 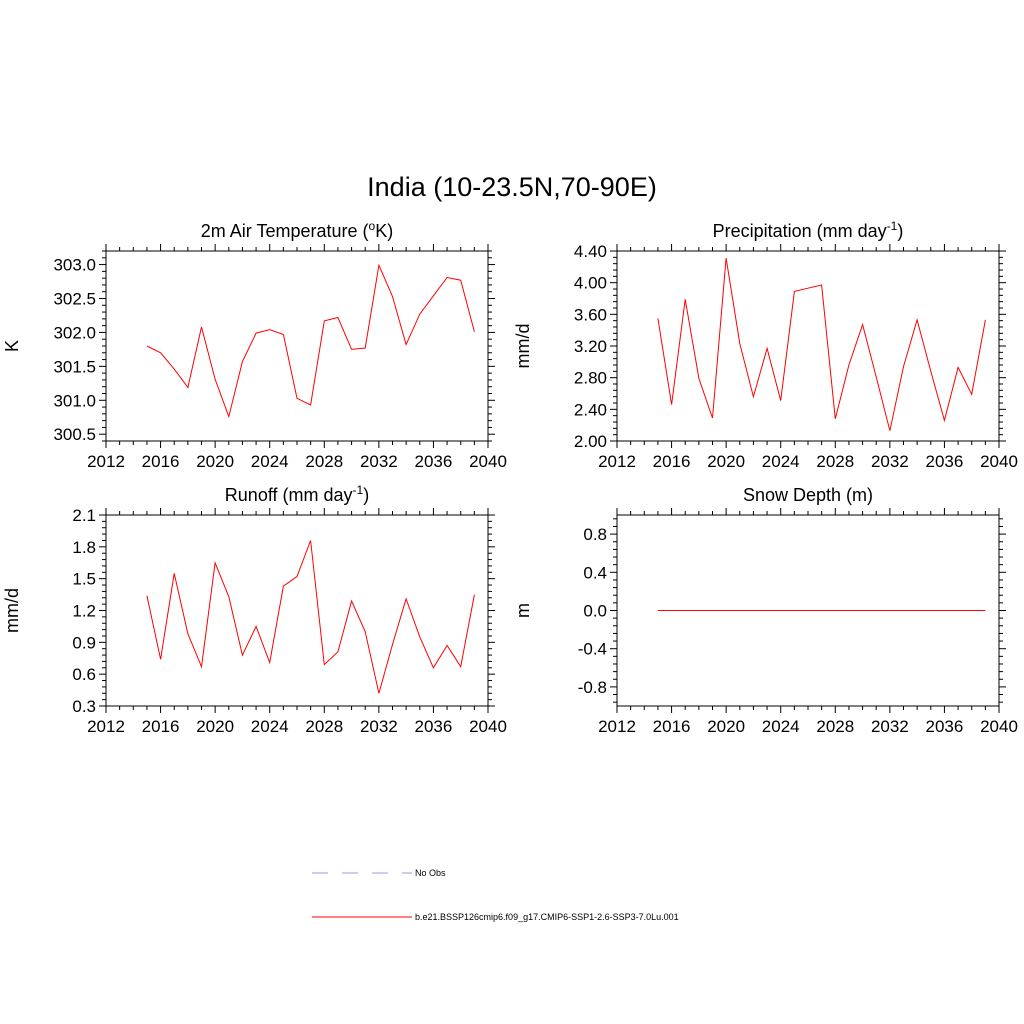 I want to click on y-tick-label: 1.8, so click(x=84, y=547).